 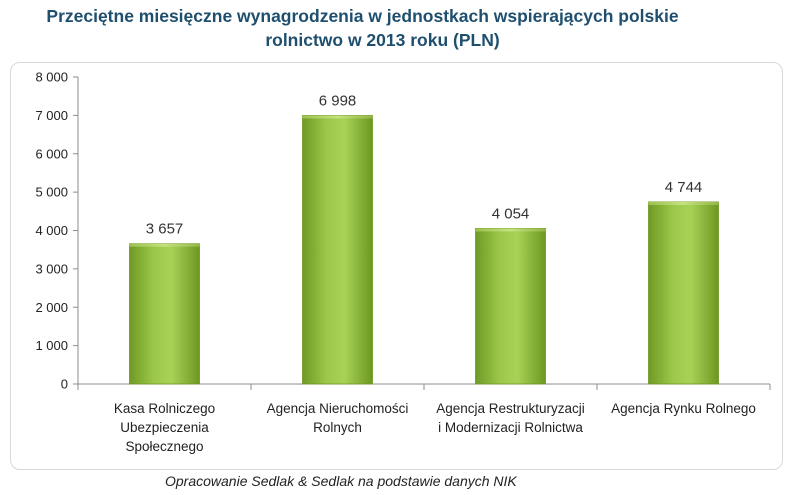 What do you see at coordinates (51, 77) in the screenshot?
I see `y-tick-label: 8 000` at bounding box center [51, 77].